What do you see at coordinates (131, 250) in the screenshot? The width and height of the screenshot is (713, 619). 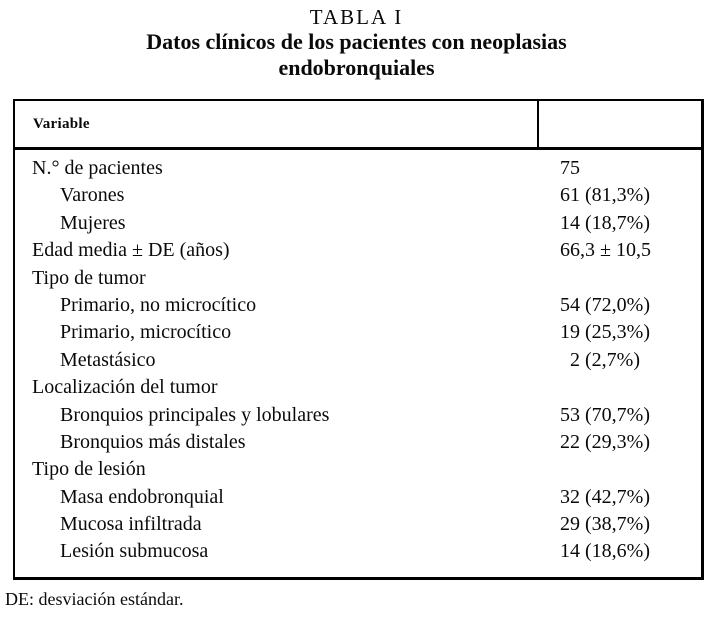 I see `row-label: Edad media ± DE (años)` at bounding box center [131, 250].